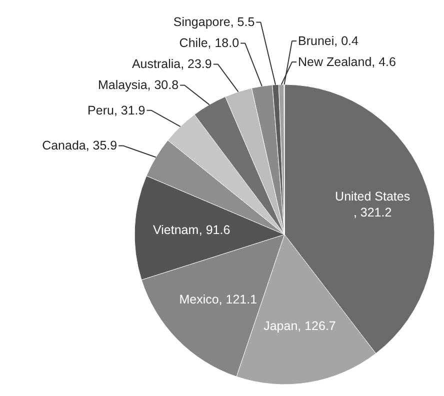  Describe the element at coordinates (238, 299) in the screenshot. I see `data-label: , 121.1` at that location.